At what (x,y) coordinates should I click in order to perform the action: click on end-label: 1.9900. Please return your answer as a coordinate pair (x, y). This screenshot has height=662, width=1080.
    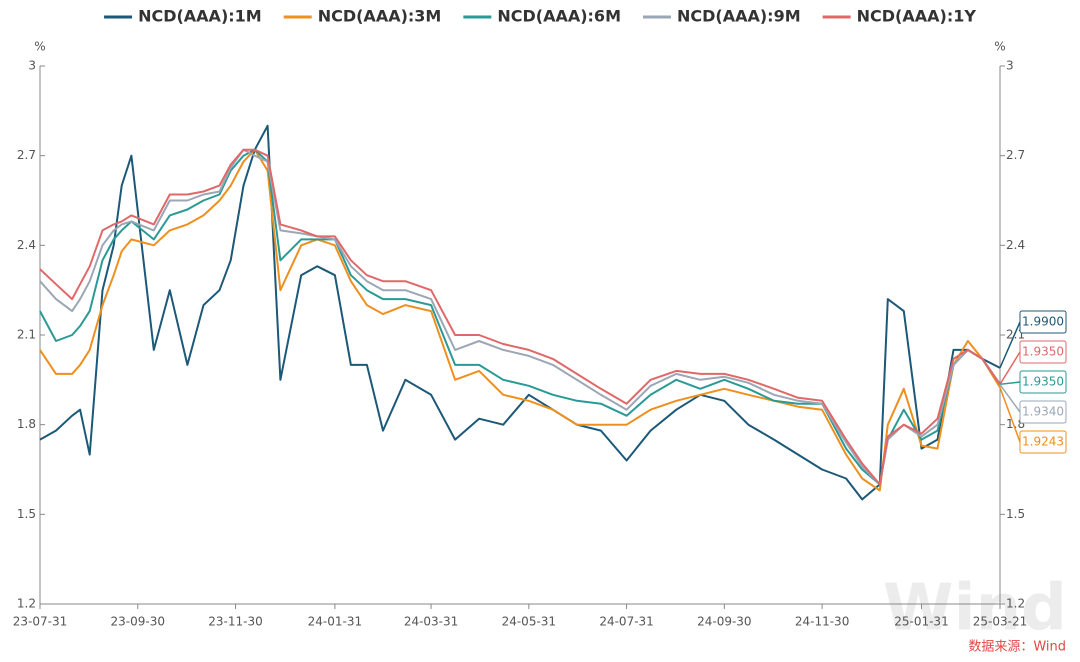
    Looking at the image, I should click on (1043, 322).